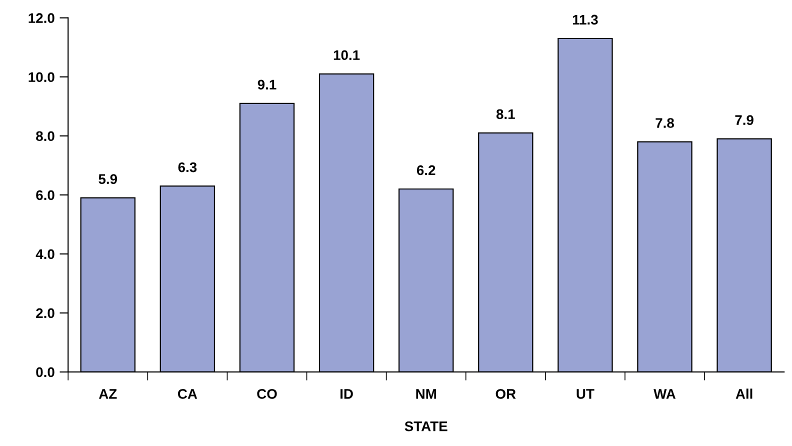 The image size is (792, 446). Describe the element at coordinates (187, 167) in the screenshot. I see `data-label: 6.3` at that location.